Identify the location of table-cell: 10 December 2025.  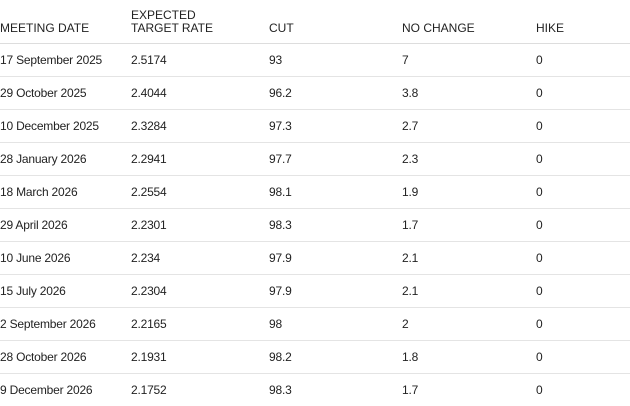
(49, 126).